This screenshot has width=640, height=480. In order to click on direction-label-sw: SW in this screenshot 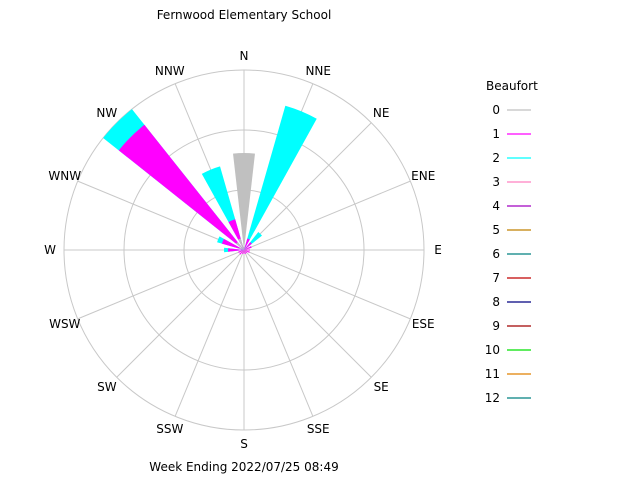, I will do `click(107, 387)`.